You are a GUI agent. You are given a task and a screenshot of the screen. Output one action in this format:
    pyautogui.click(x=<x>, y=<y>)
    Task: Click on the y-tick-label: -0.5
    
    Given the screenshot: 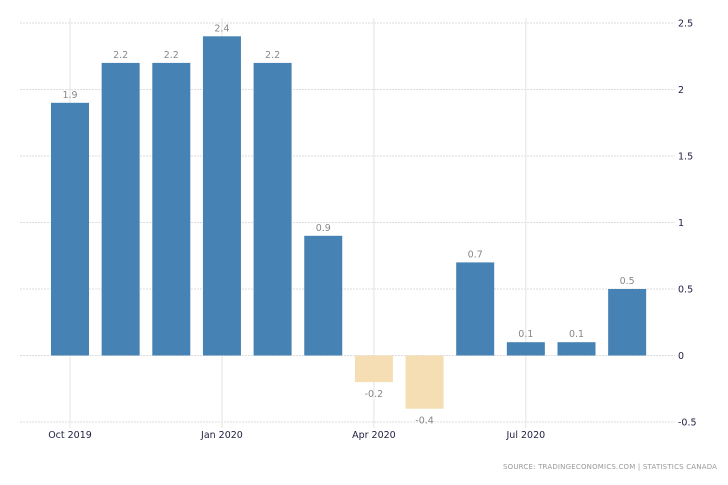 What is the action you would take?
    pyautogui.click(x=687, y=423)
    